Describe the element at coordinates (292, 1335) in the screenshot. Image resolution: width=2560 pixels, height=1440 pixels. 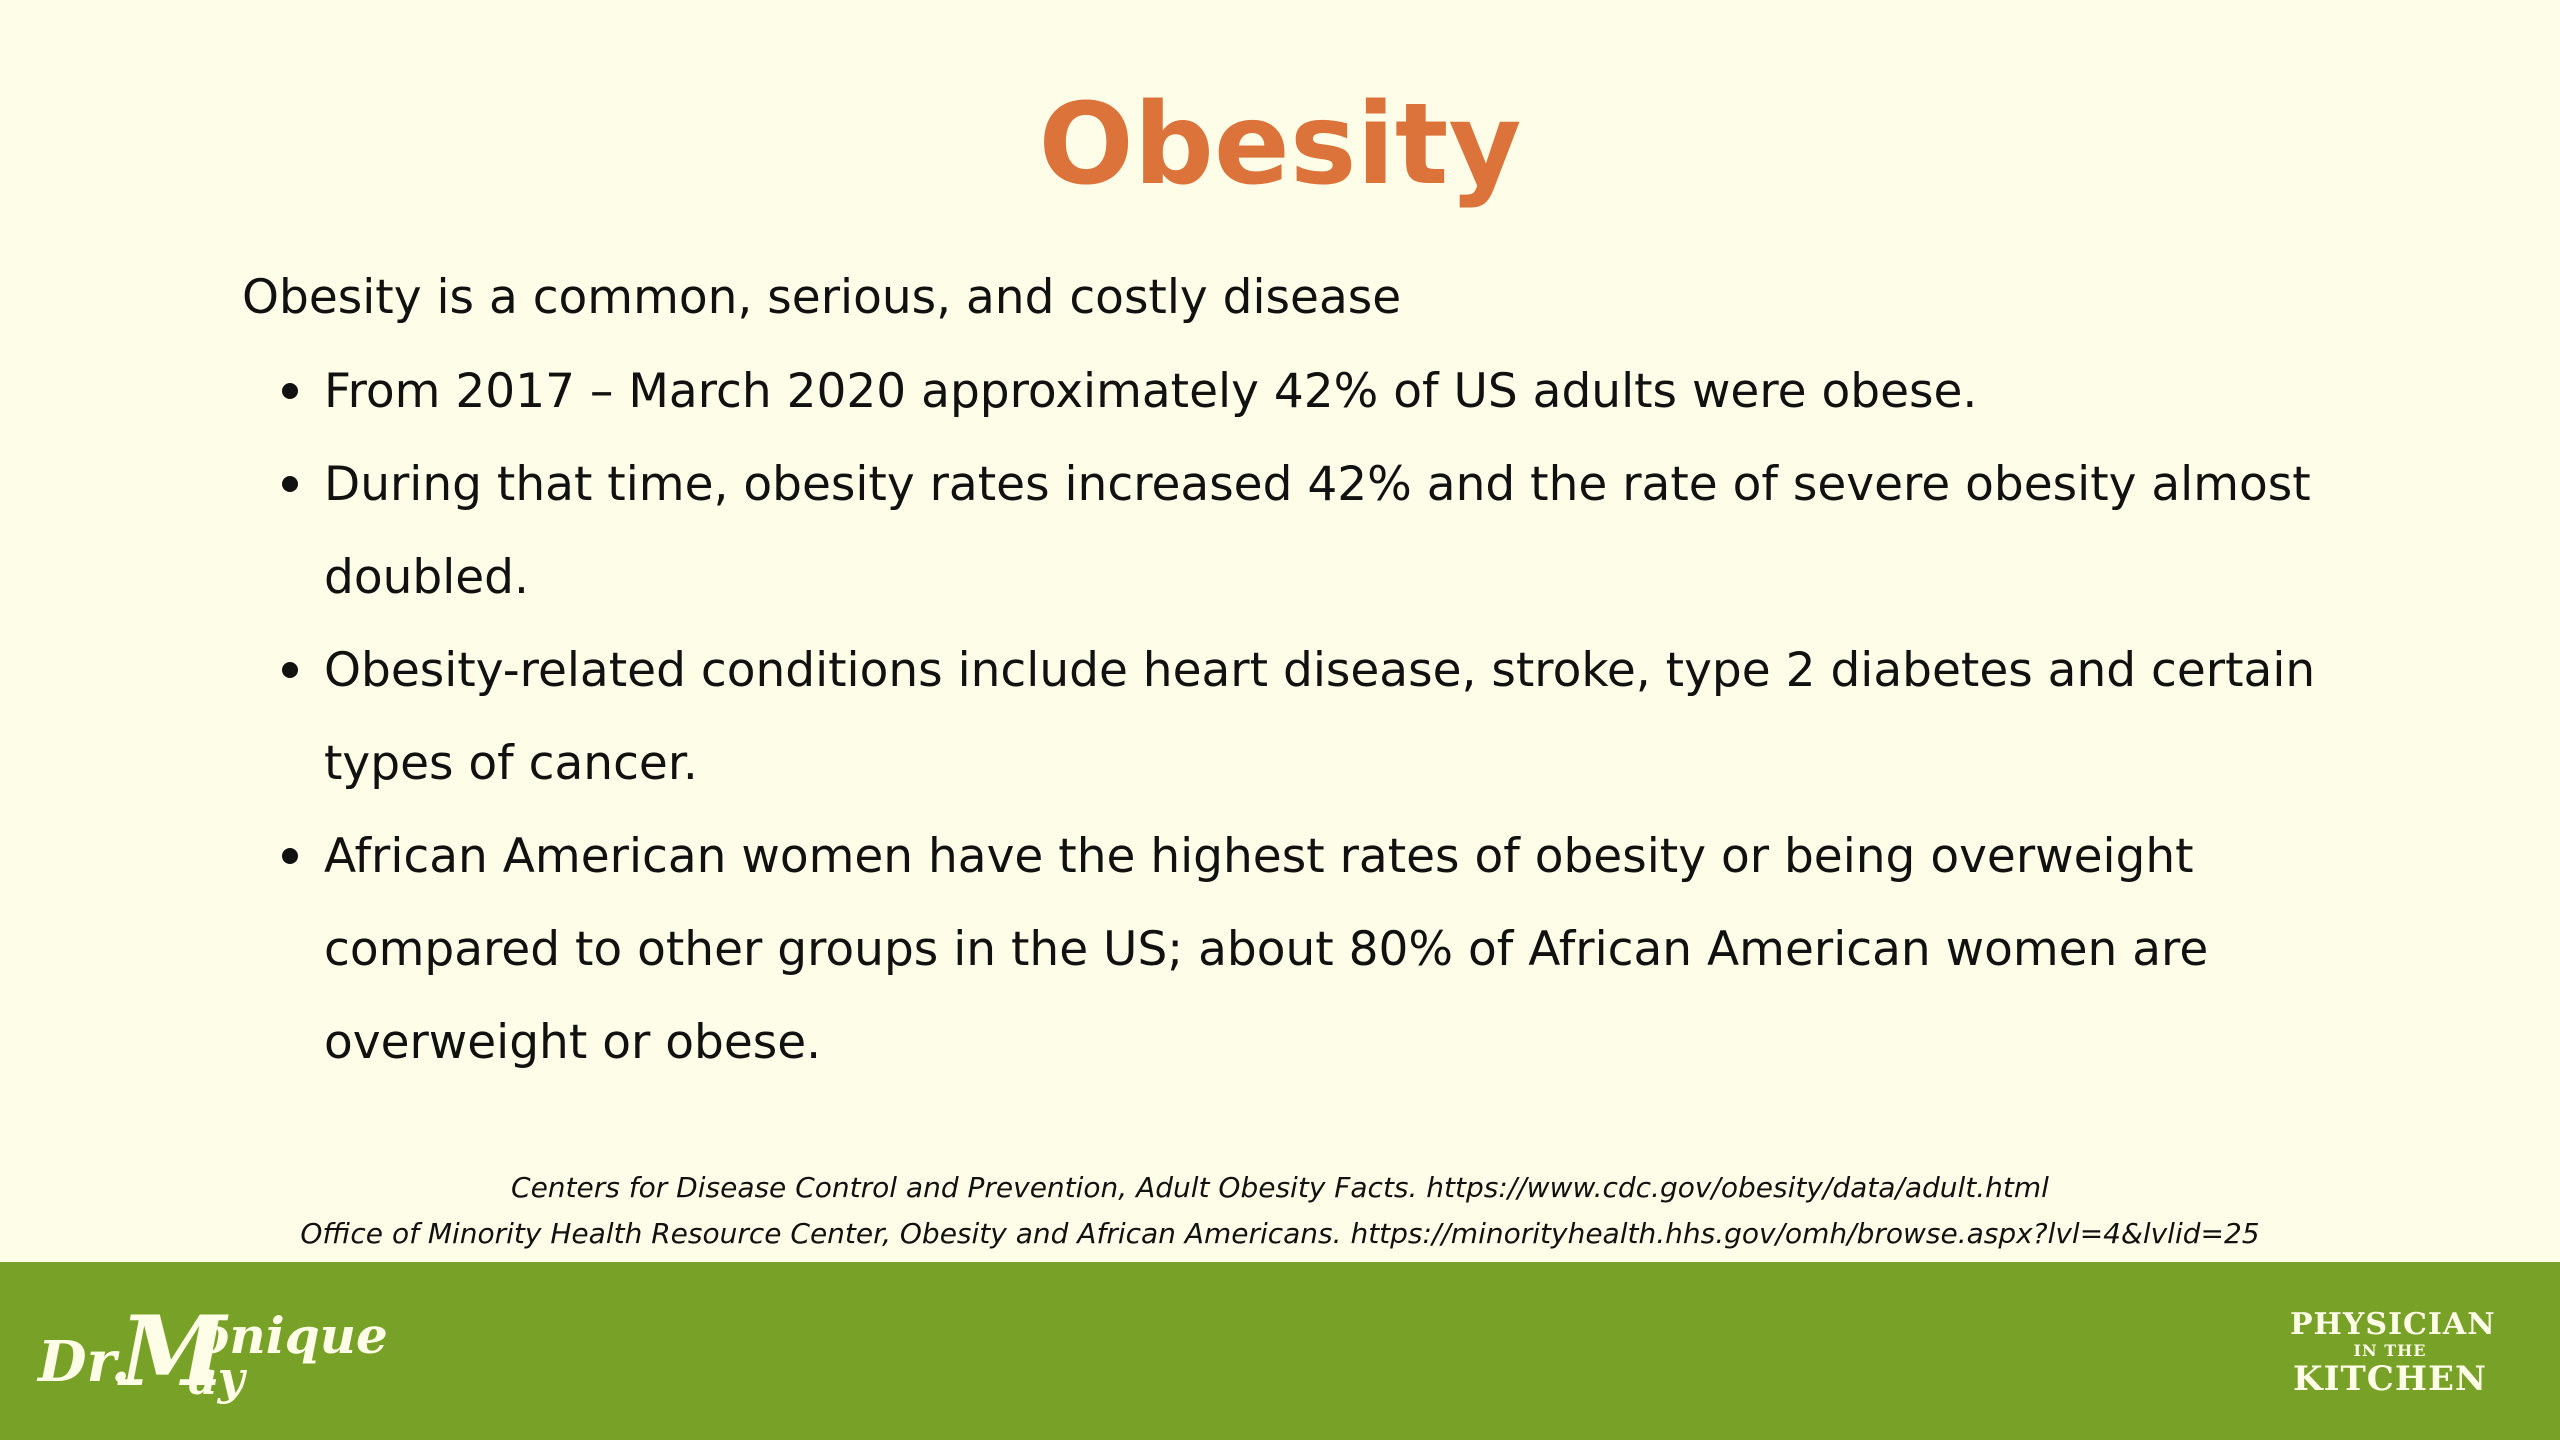
I see `logo-onique-text: onique` at that location.